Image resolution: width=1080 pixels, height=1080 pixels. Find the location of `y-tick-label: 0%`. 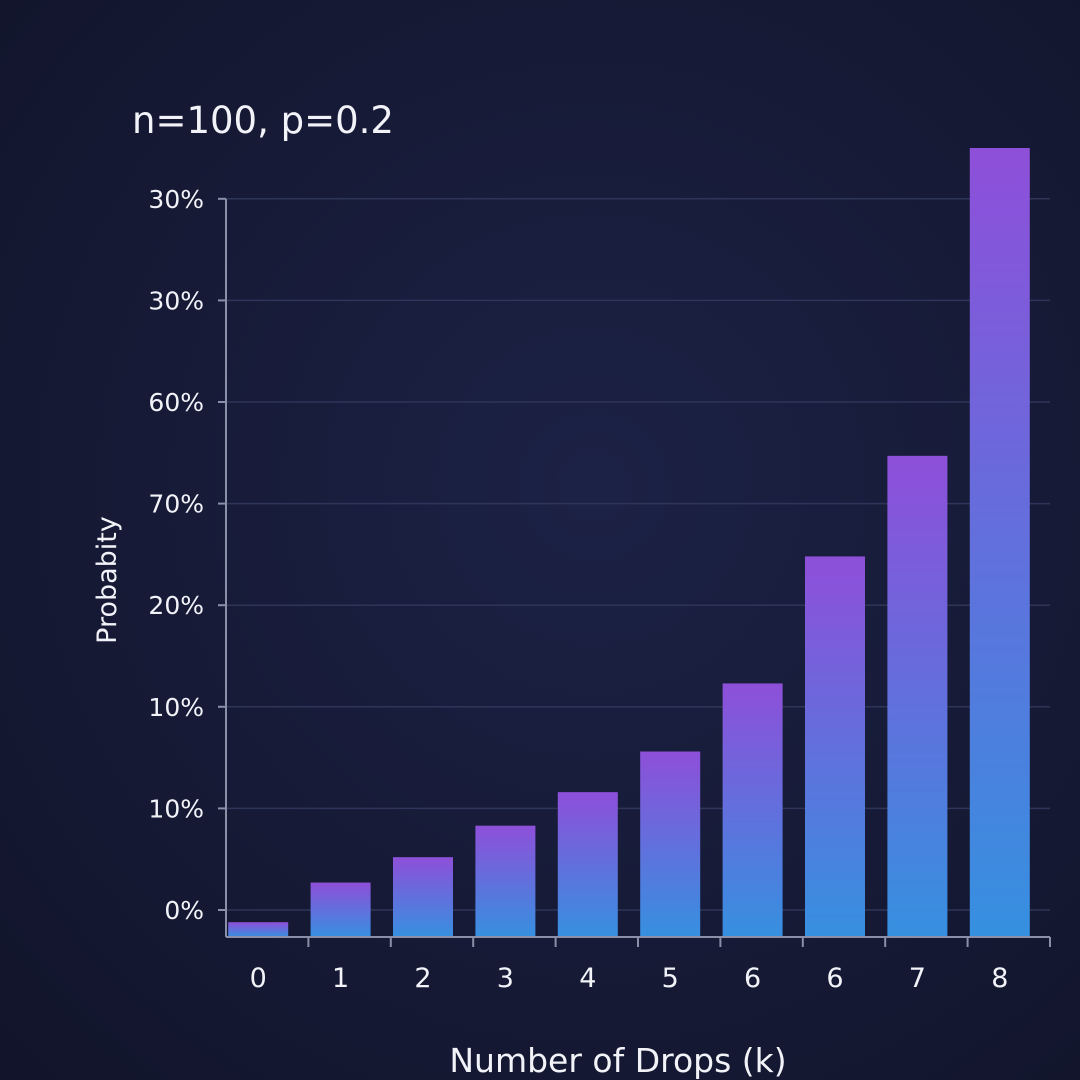

y-tick-label: 0% is located at coordinates (184, 910).